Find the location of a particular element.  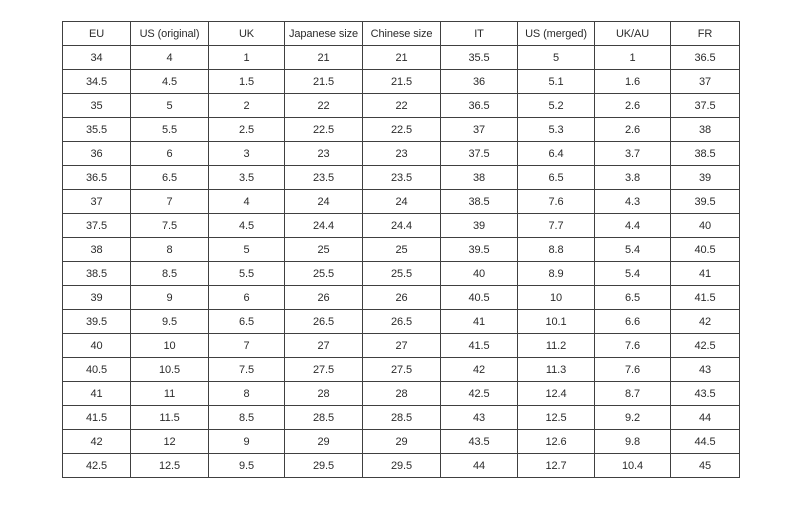

table-cell: 3 is located at coordinates (246, 153).